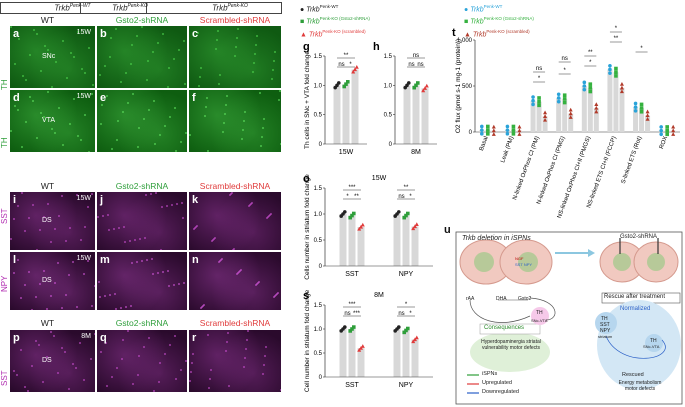 The height and width of the screenshot is (407, 685). Describe the element at coordinates (604, 319) in the screenshot. I see `diagram-node-th-striatum: TH` at that location.